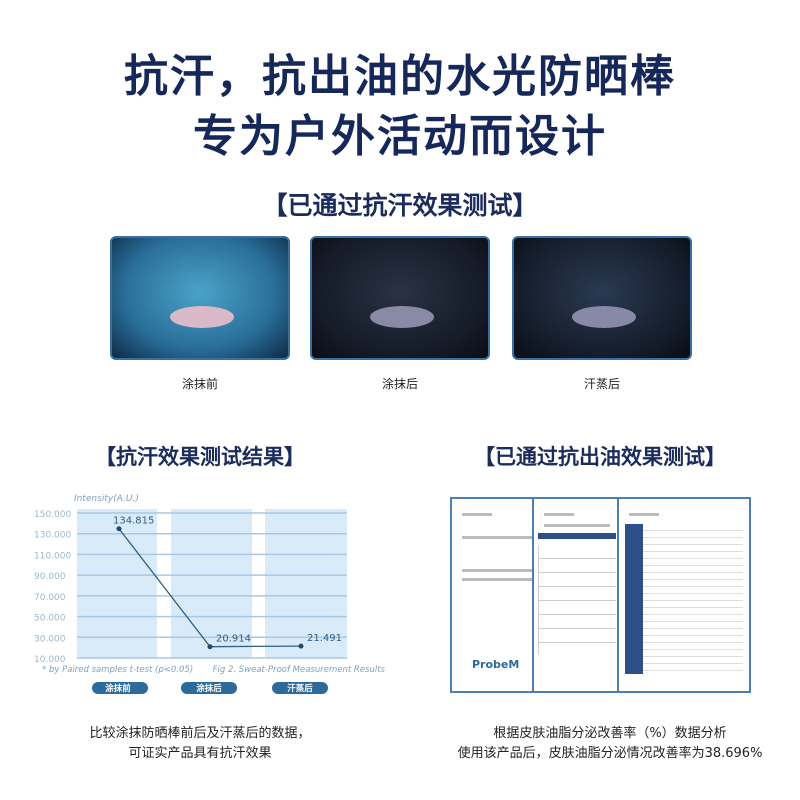 This screenshot has width=800, height=800. What do you see at coordinates (200, 298) in the screenshot?
I see `photo-before` at bounding box center [200, 298].